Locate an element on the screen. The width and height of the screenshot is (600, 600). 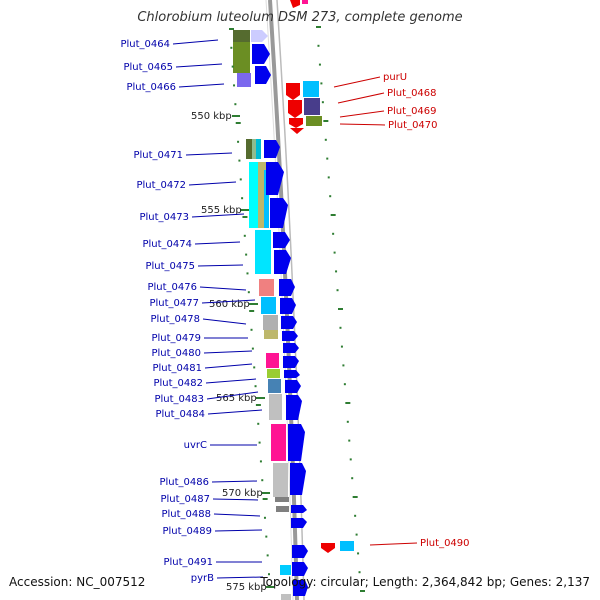
gene-label: uvrC is located at coordinates (195, 445).